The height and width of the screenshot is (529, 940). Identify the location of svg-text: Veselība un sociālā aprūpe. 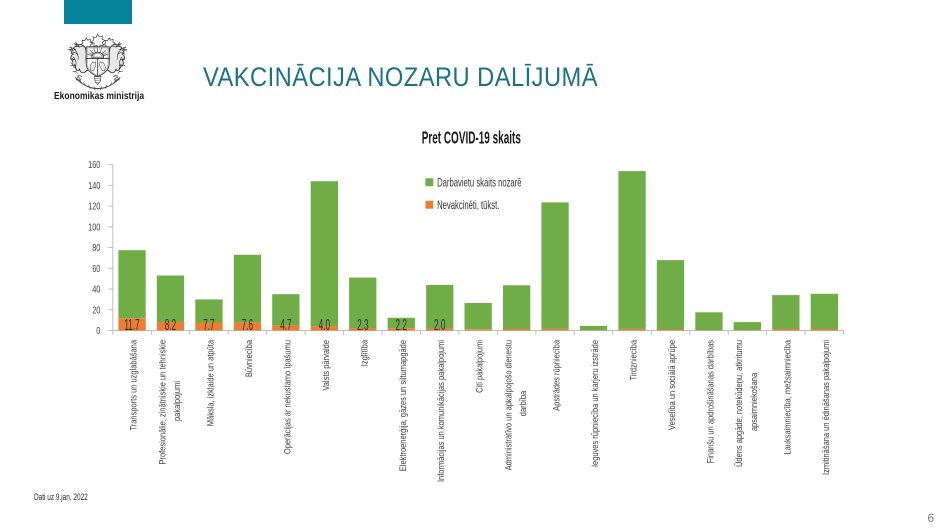
(671, 385).